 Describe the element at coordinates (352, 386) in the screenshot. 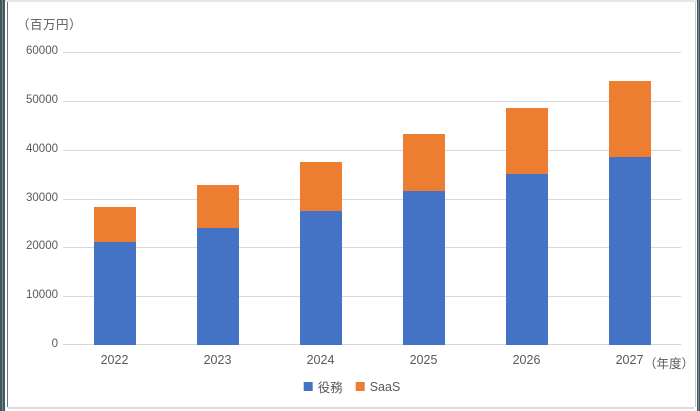

I see `legend: 役務 SaaS` at that location.